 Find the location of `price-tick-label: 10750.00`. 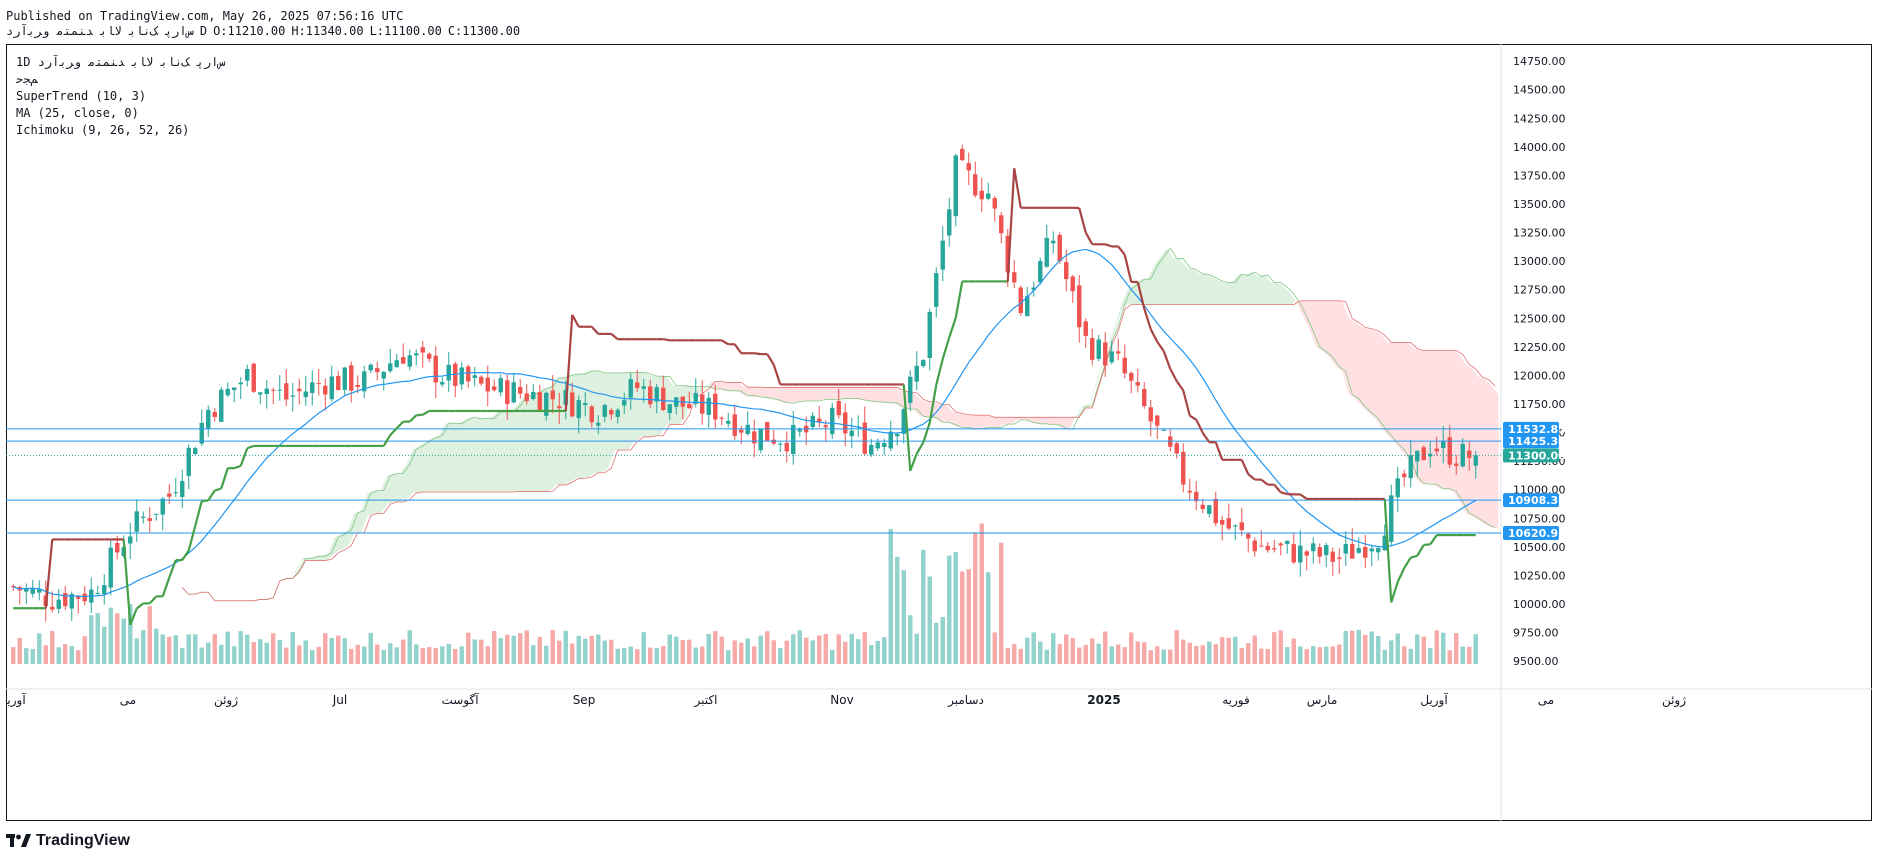

price-tick-label: 10750.00 is located at coordinates (1539, 518).